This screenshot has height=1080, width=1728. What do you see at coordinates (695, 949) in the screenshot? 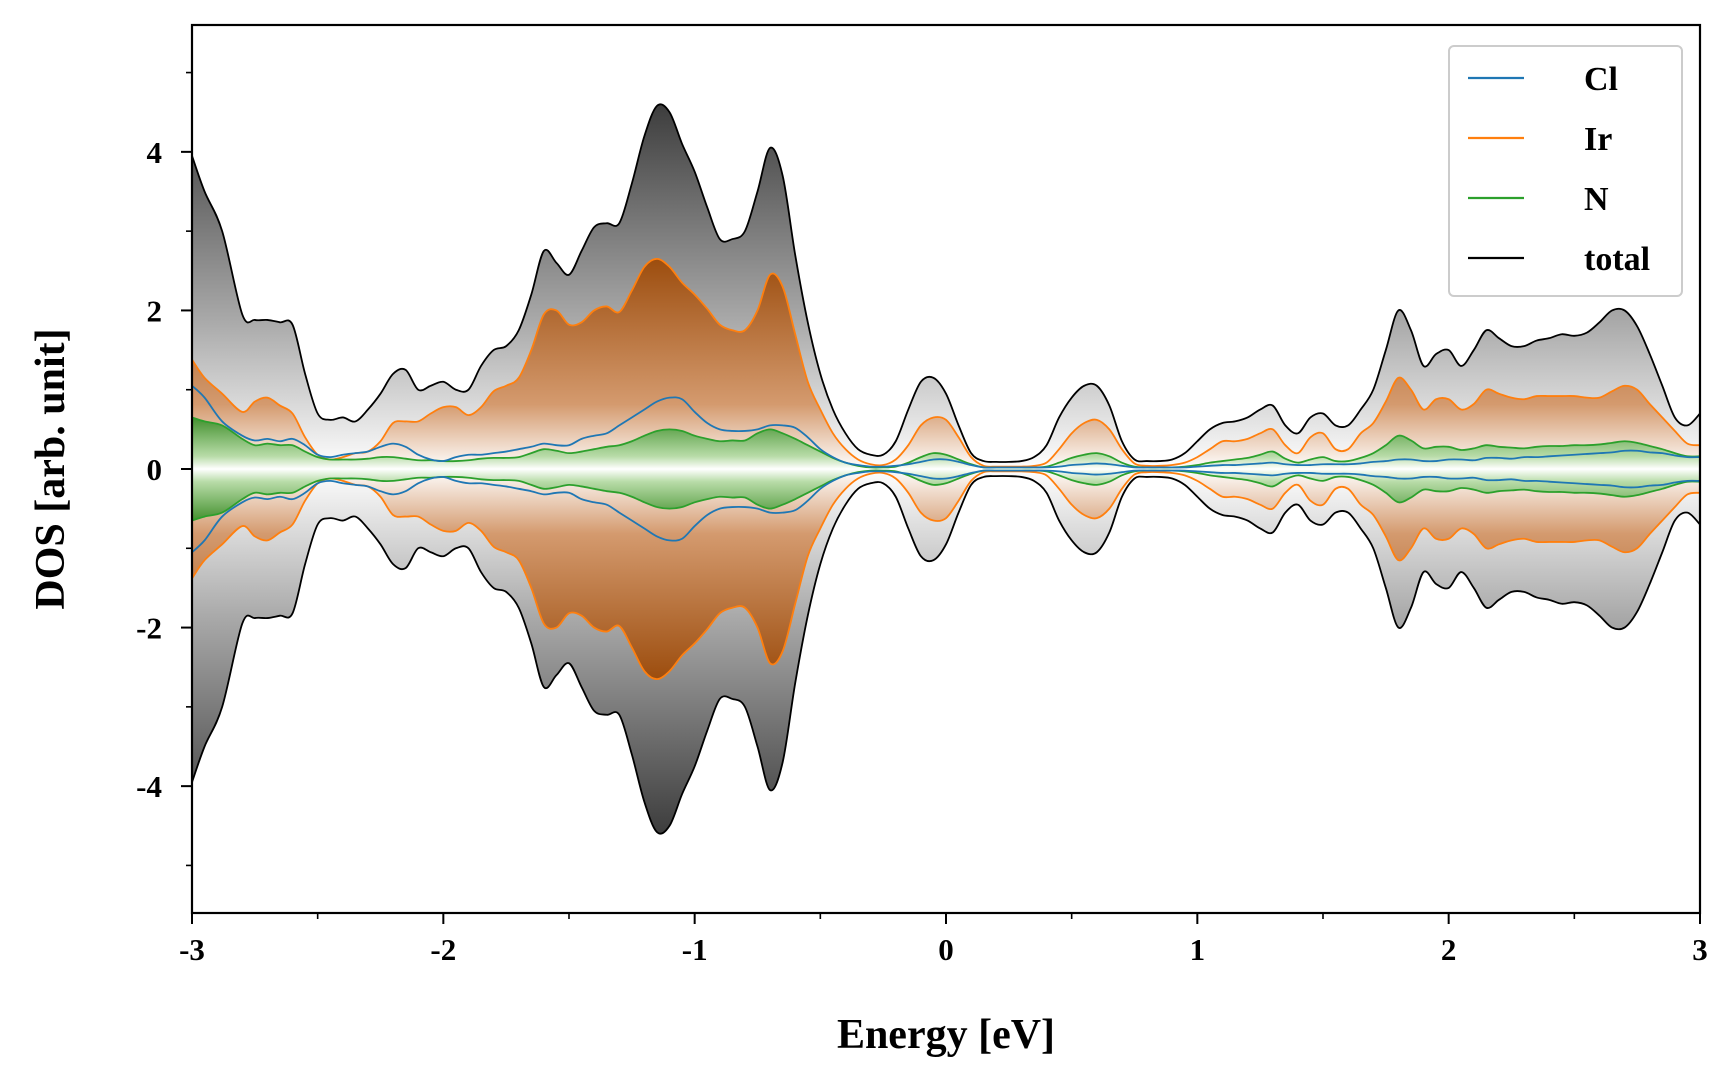
I see `x-tick-label: -1` at bounding box center [695, 949].